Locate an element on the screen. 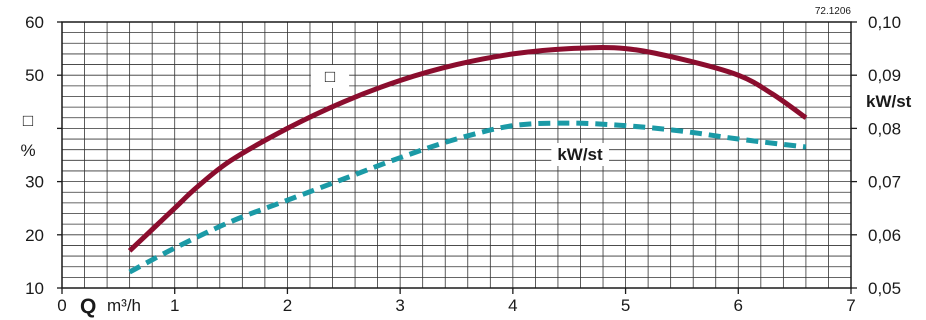 The height and width of the screenshot is (320, 926). x-tick-label: 5 is located at coordinates (625, 305).